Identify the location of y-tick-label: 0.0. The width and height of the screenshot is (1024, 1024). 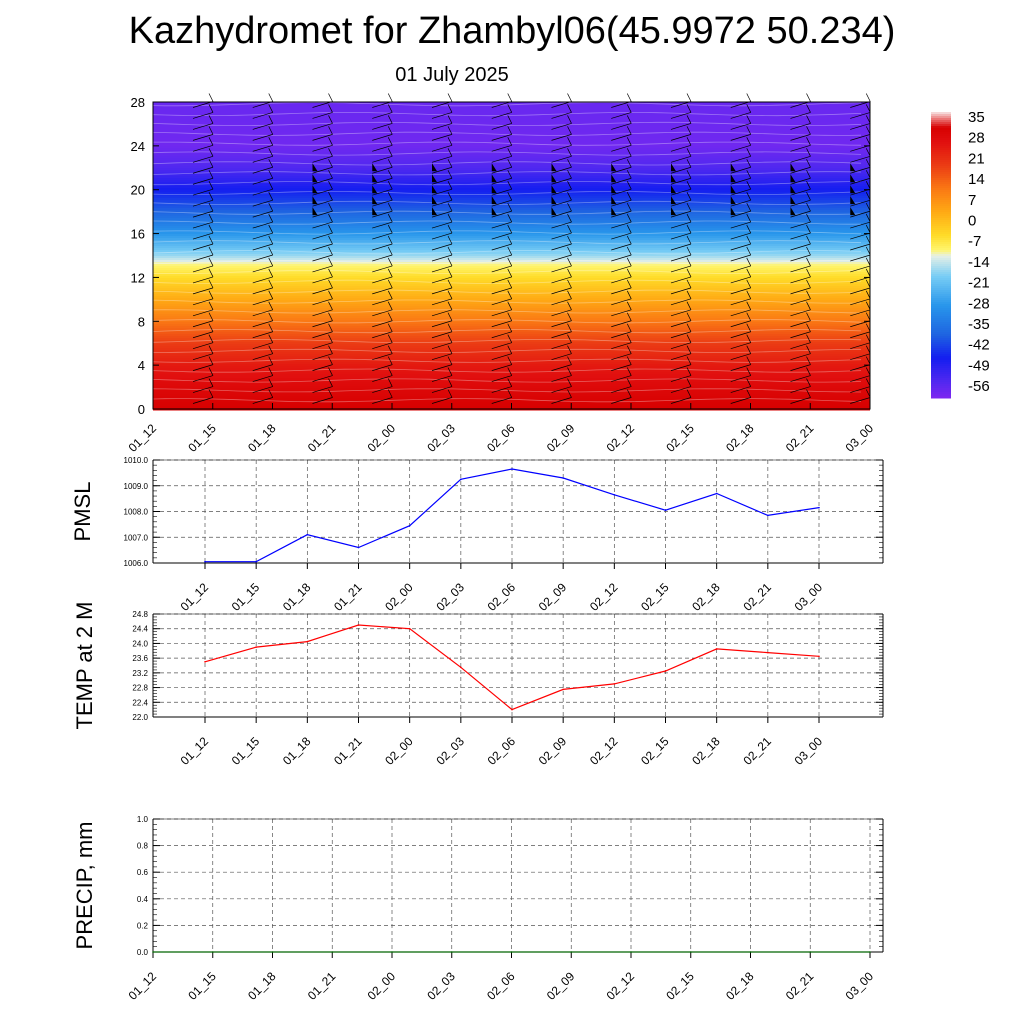
(143, 952).